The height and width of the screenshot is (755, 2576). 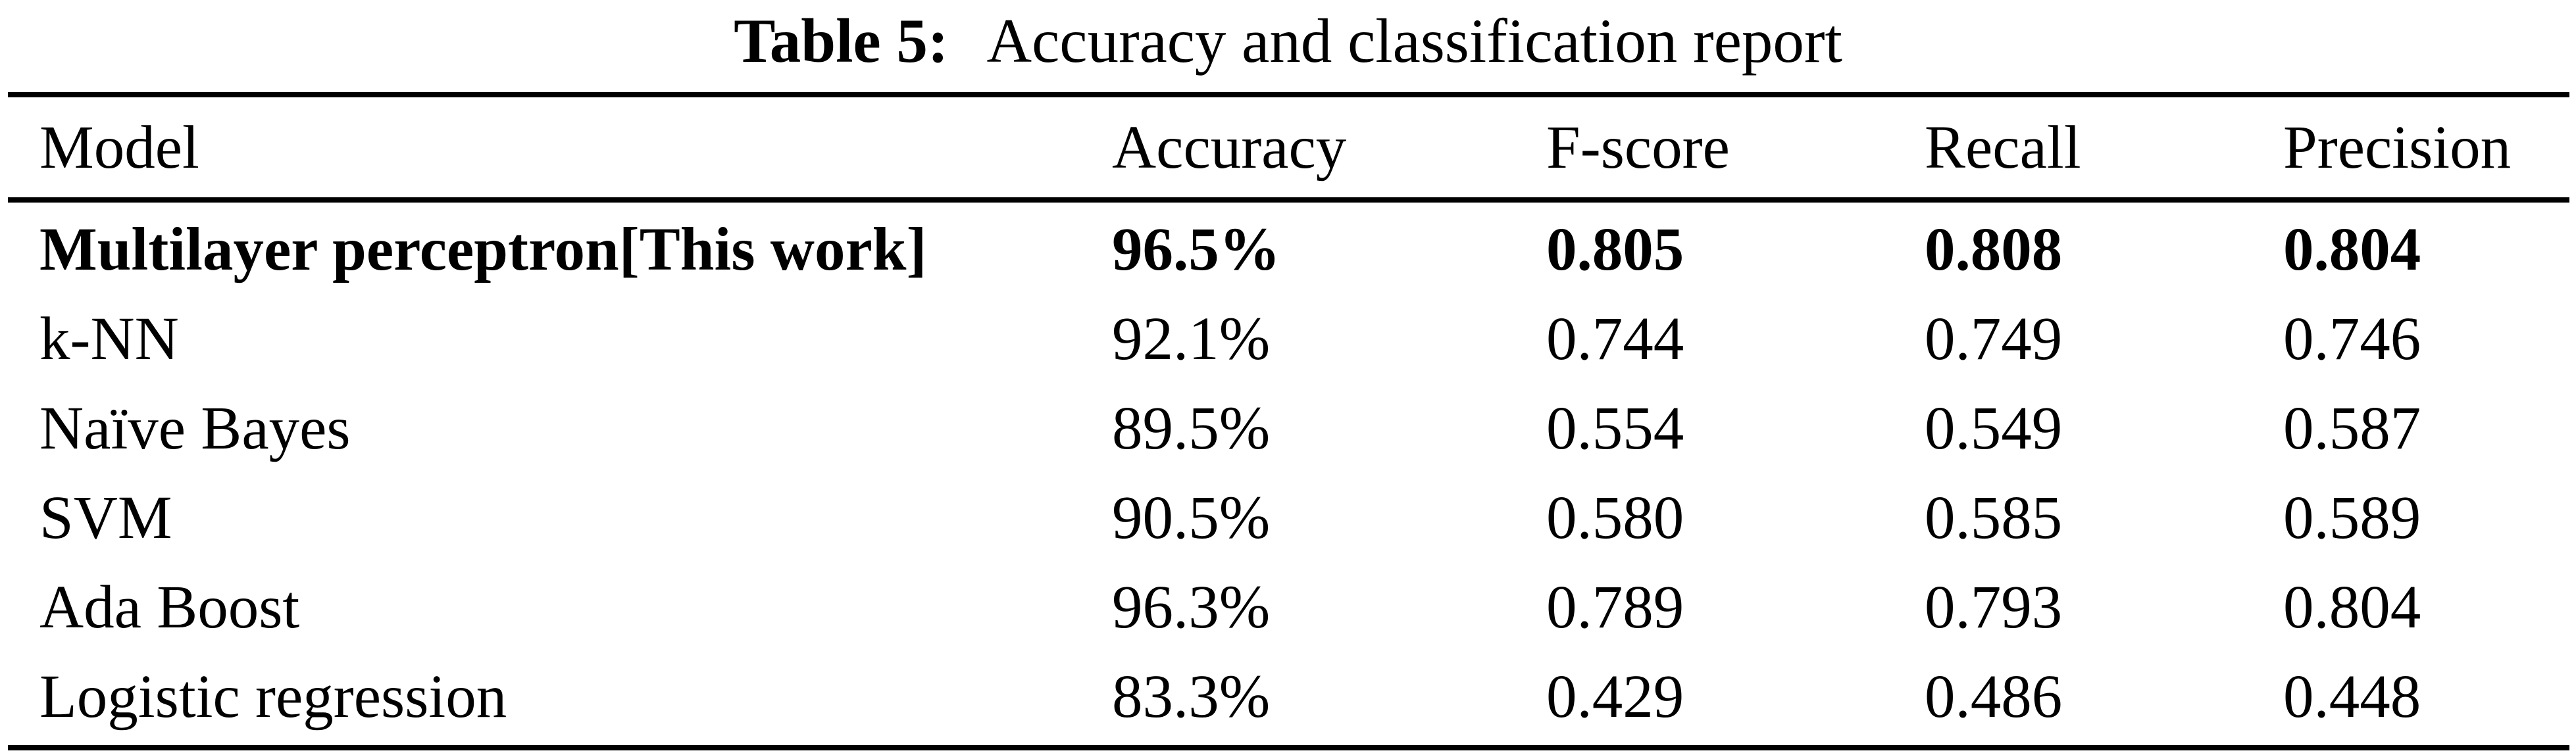 What do you see at coordinates (273, 696) in the screenshot?
I see `cell-model: Logistic regression` at bounding box center [273, 696].